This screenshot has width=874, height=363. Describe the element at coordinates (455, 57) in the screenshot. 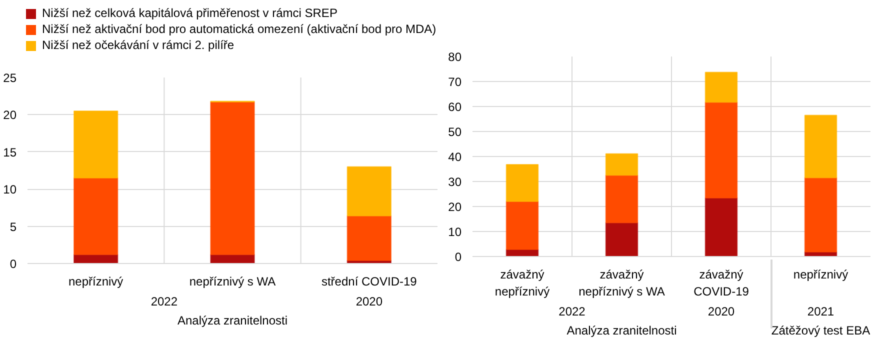

I see `y-tick-label: 80` at that location.